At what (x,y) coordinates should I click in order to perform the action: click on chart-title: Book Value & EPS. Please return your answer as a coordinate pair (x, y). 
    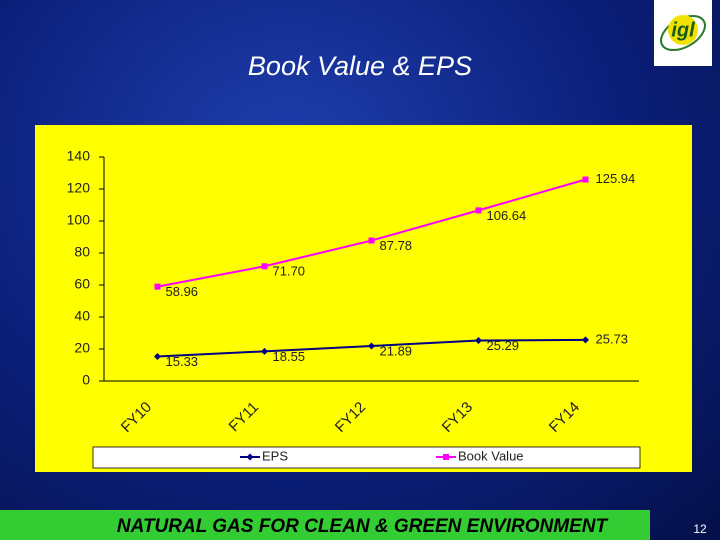
    Looking at the image, I should click on (360, 66).